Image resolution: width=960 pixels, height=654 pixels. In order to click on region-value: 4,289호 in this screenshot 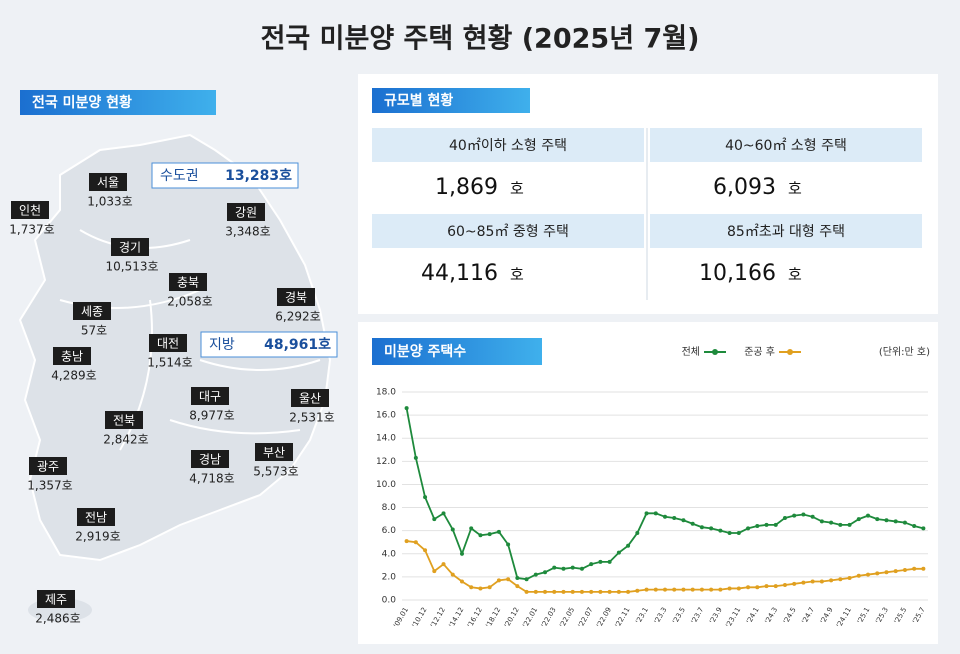, I will do `click(73, 376)`.